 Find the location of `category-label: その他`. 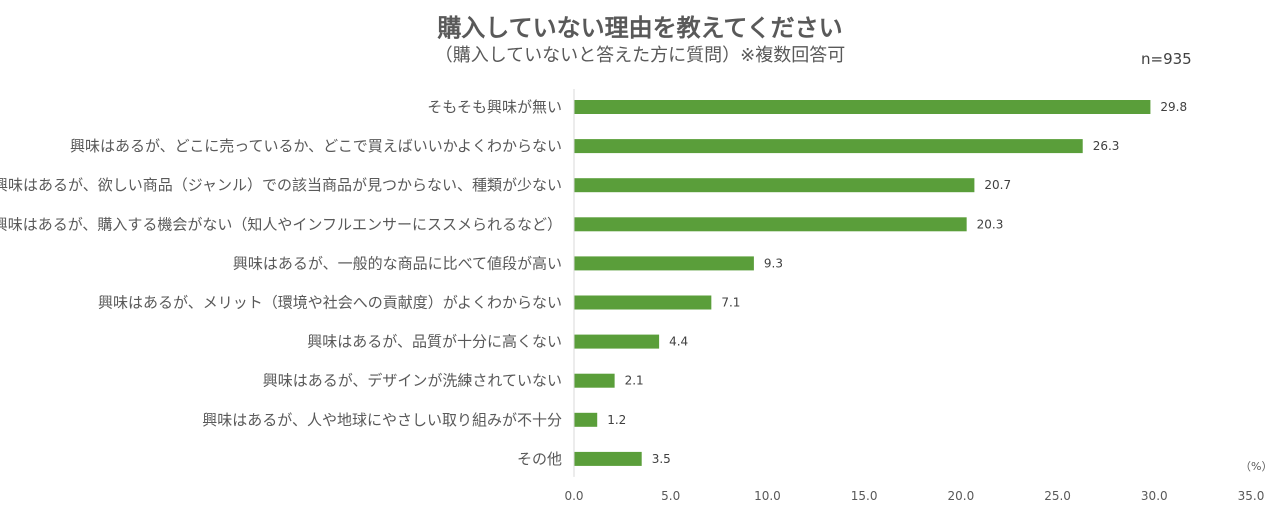

category-label: その他 is located at coordinates (539, 459).